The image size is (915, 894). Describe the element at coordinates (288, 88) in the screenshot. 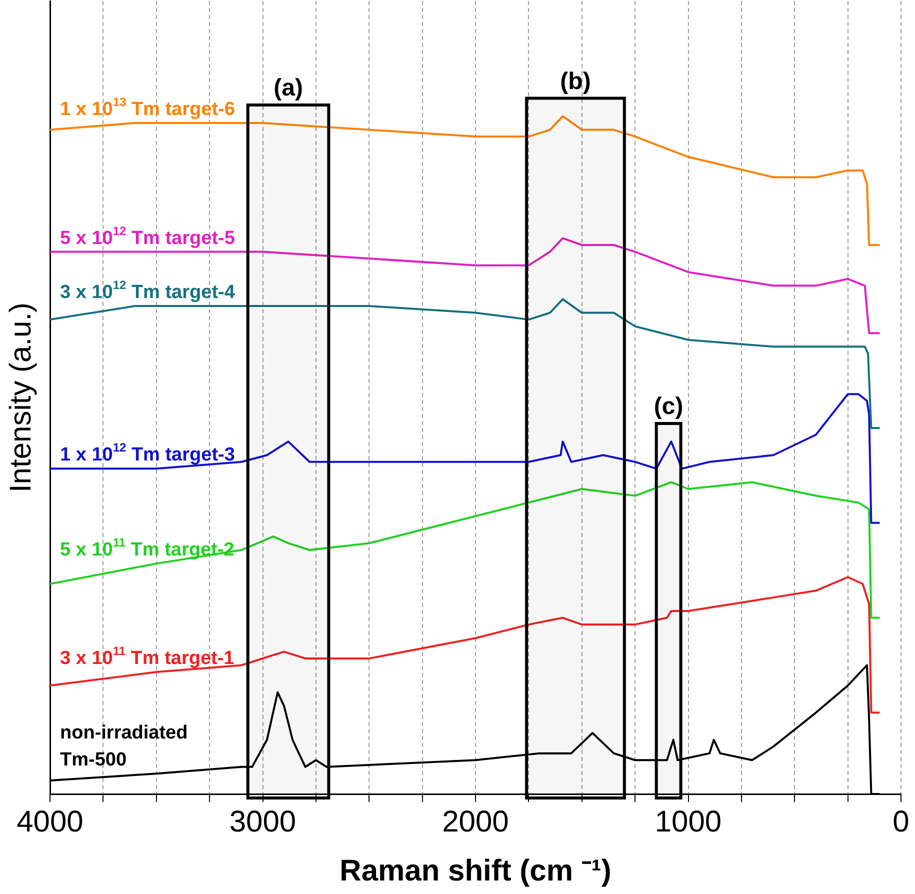

I see `band-label: (a)` at that location.